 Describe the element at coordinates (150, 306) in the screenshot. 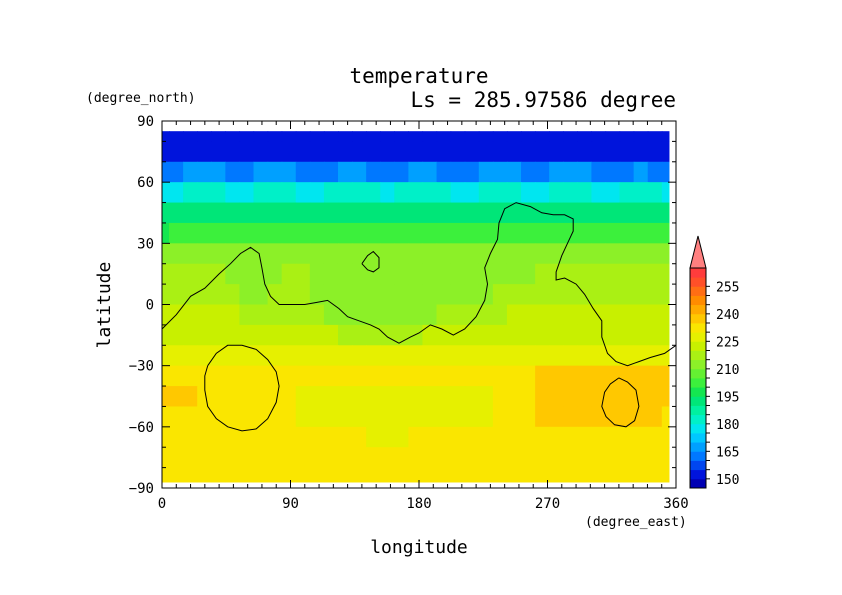

I see `y-tick-label: 0` at that location.